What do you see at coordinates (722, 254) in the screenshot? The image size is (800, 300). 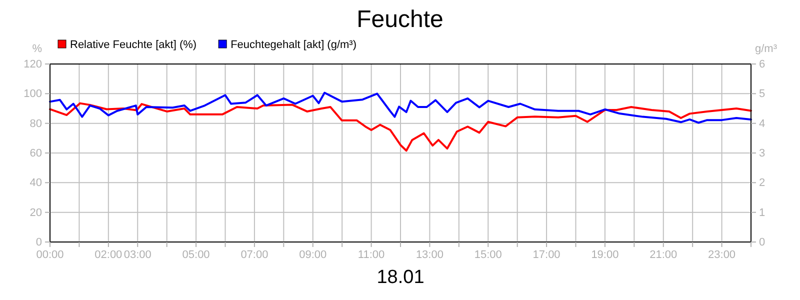 I see `x-tick-label: 23:00` at bounding box center [722, 254].